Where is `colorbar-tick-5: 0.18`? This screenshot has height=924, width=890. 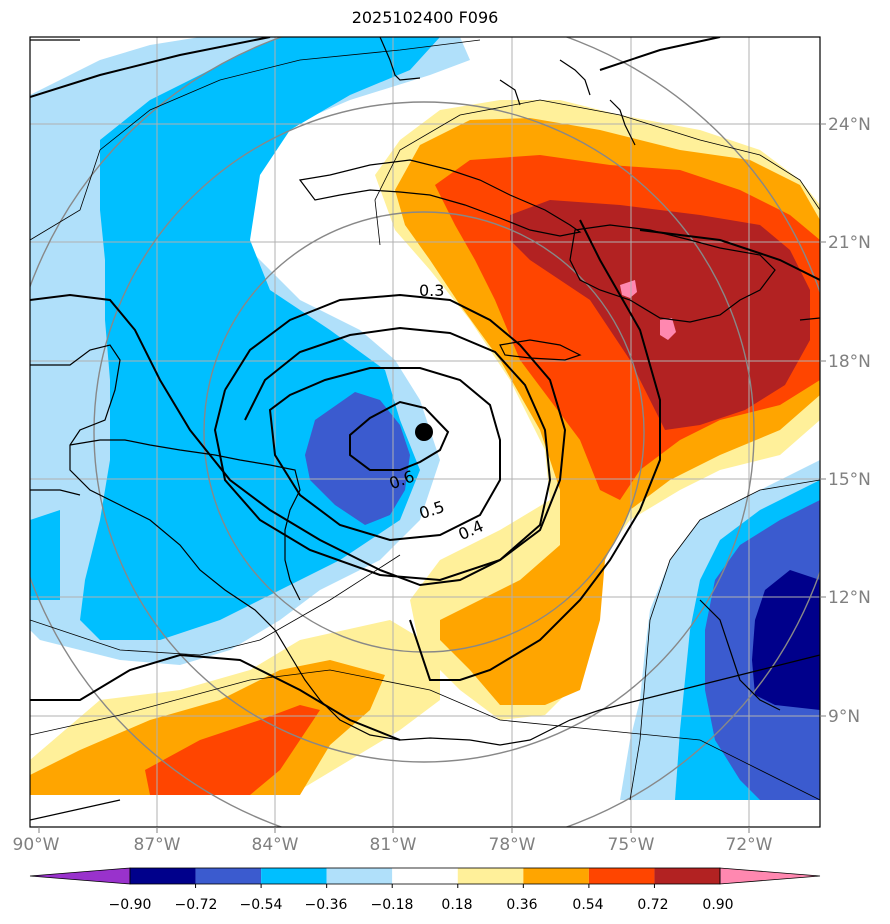
colorbar-tick-5: 0.18 is located at coordinates (456, 905).